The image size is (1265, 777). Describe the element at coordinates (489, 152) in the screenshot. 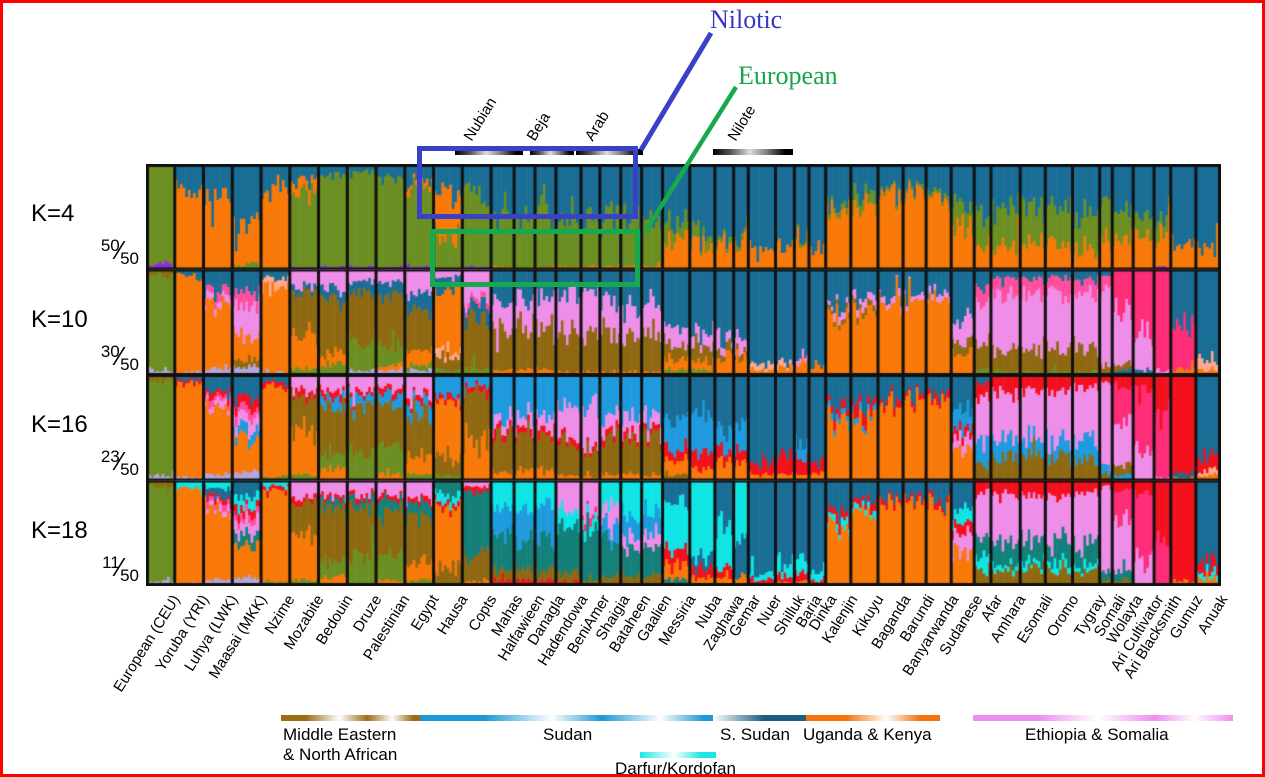

I see `group-marker-bar-nubian` at that location.